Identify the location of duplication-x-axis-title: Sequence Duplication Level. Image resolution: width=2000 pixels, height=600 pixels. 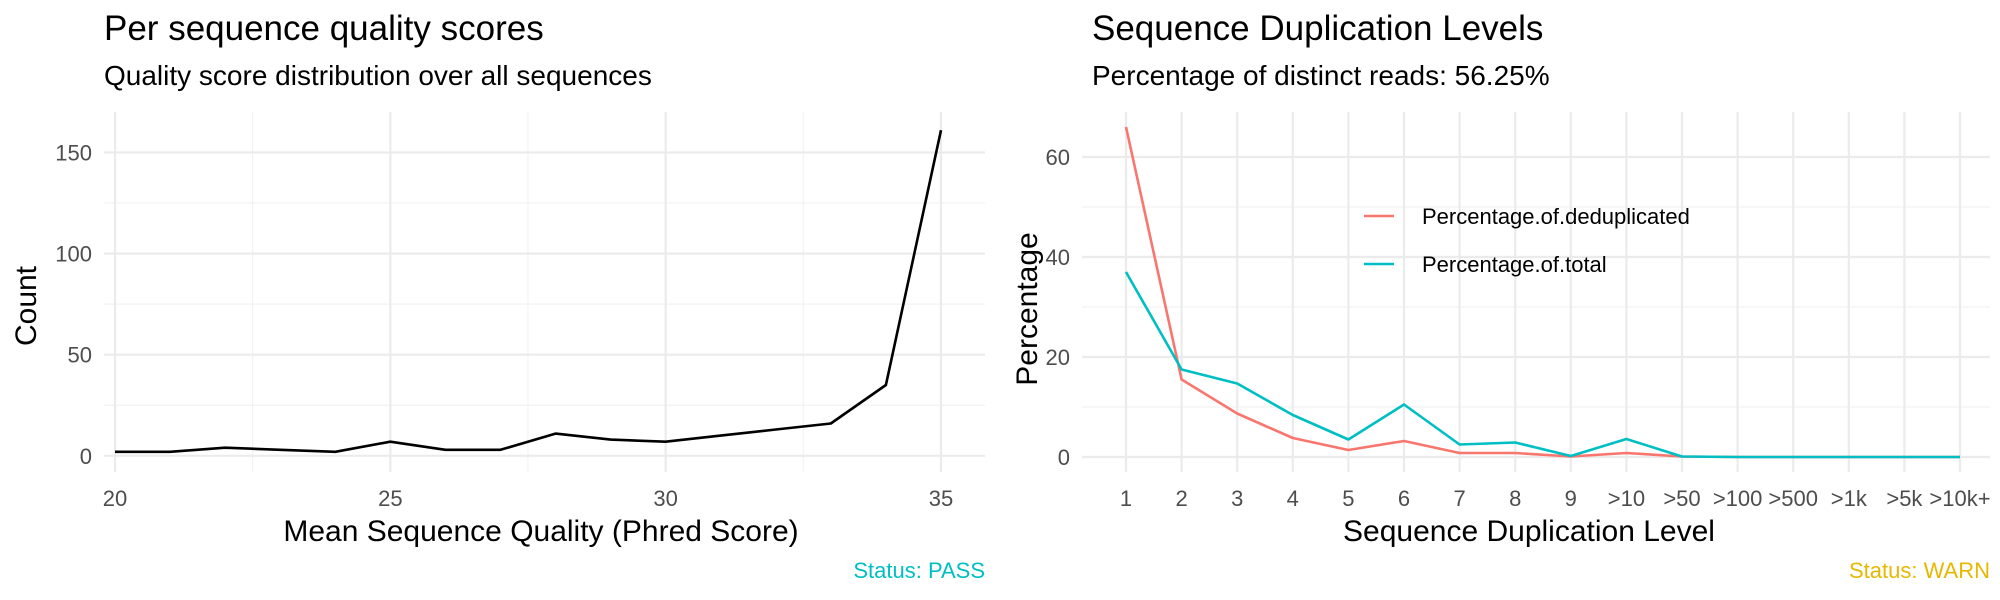
(1529, 531).